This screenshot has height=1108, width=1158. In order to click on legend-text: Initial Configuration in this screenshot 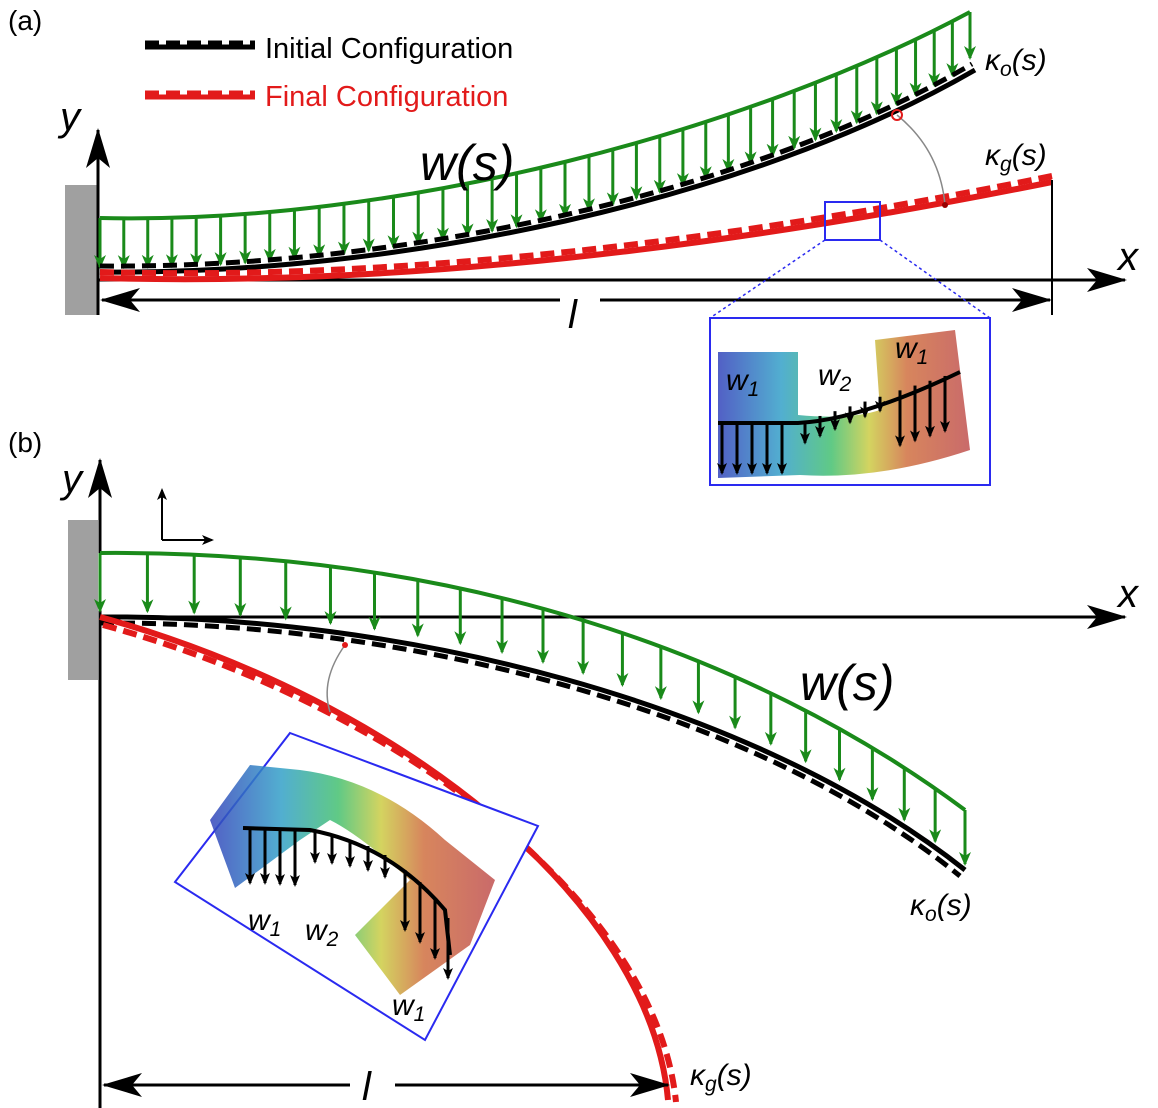, I will do `click(389, 49)`.